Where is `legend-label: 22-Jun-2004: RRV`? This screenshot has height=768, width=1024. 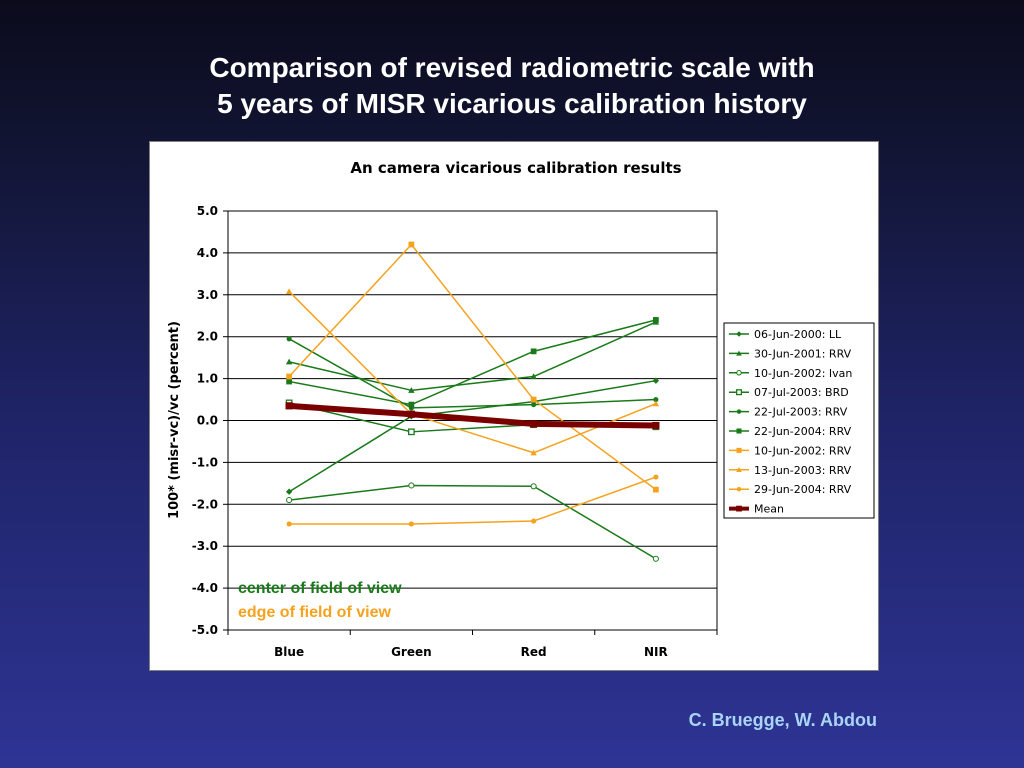
legend-label: 22-Jun-2004: RRV is located at coordinates (803, 431).